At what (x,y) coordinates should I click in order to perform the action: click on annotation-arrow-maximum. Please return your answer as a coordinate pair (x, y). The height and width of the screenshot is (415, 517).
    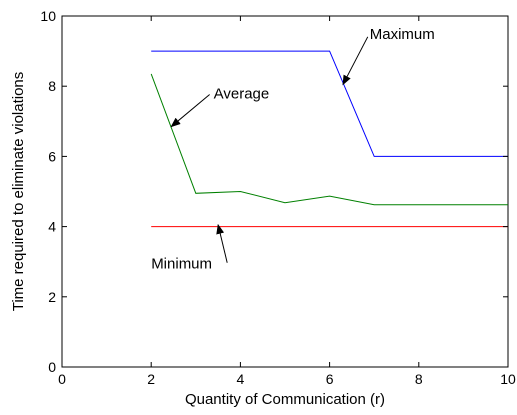
    Looking at the image, I should click on (355, 61).